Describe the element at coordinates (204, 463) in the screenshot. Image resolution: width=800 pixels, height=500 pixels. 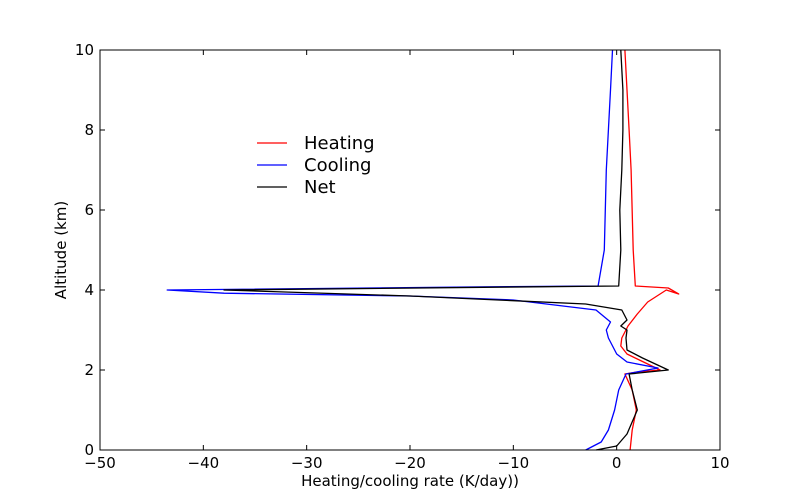
I see `x-tick-label: −40` at that location.